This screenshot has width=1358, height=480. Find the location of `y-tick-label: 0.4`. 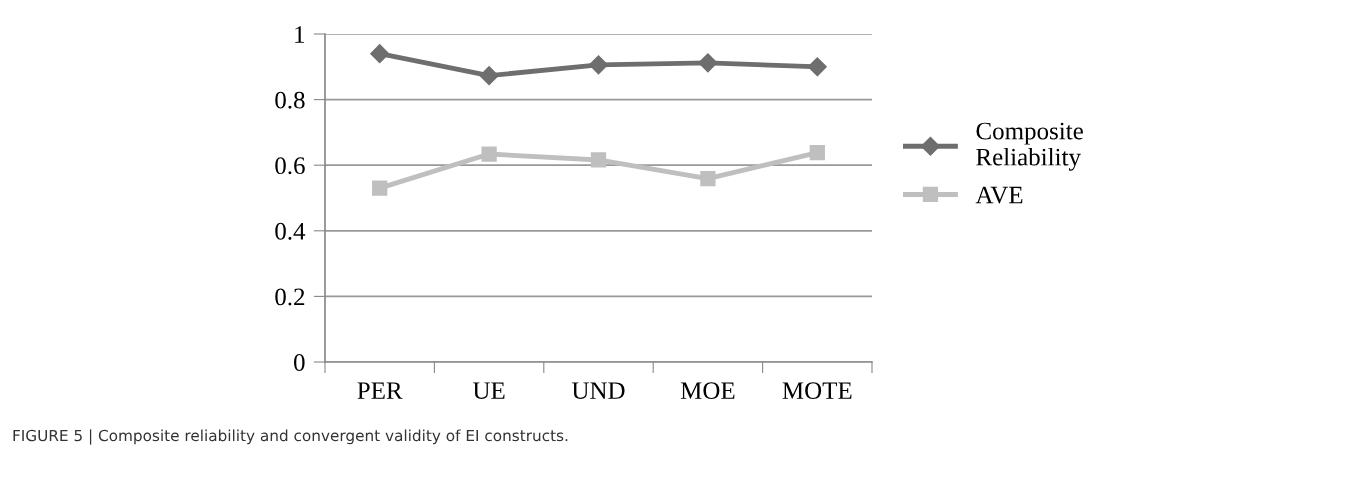

y-tick-label: 0.4 is located at coordinates (290, 231).